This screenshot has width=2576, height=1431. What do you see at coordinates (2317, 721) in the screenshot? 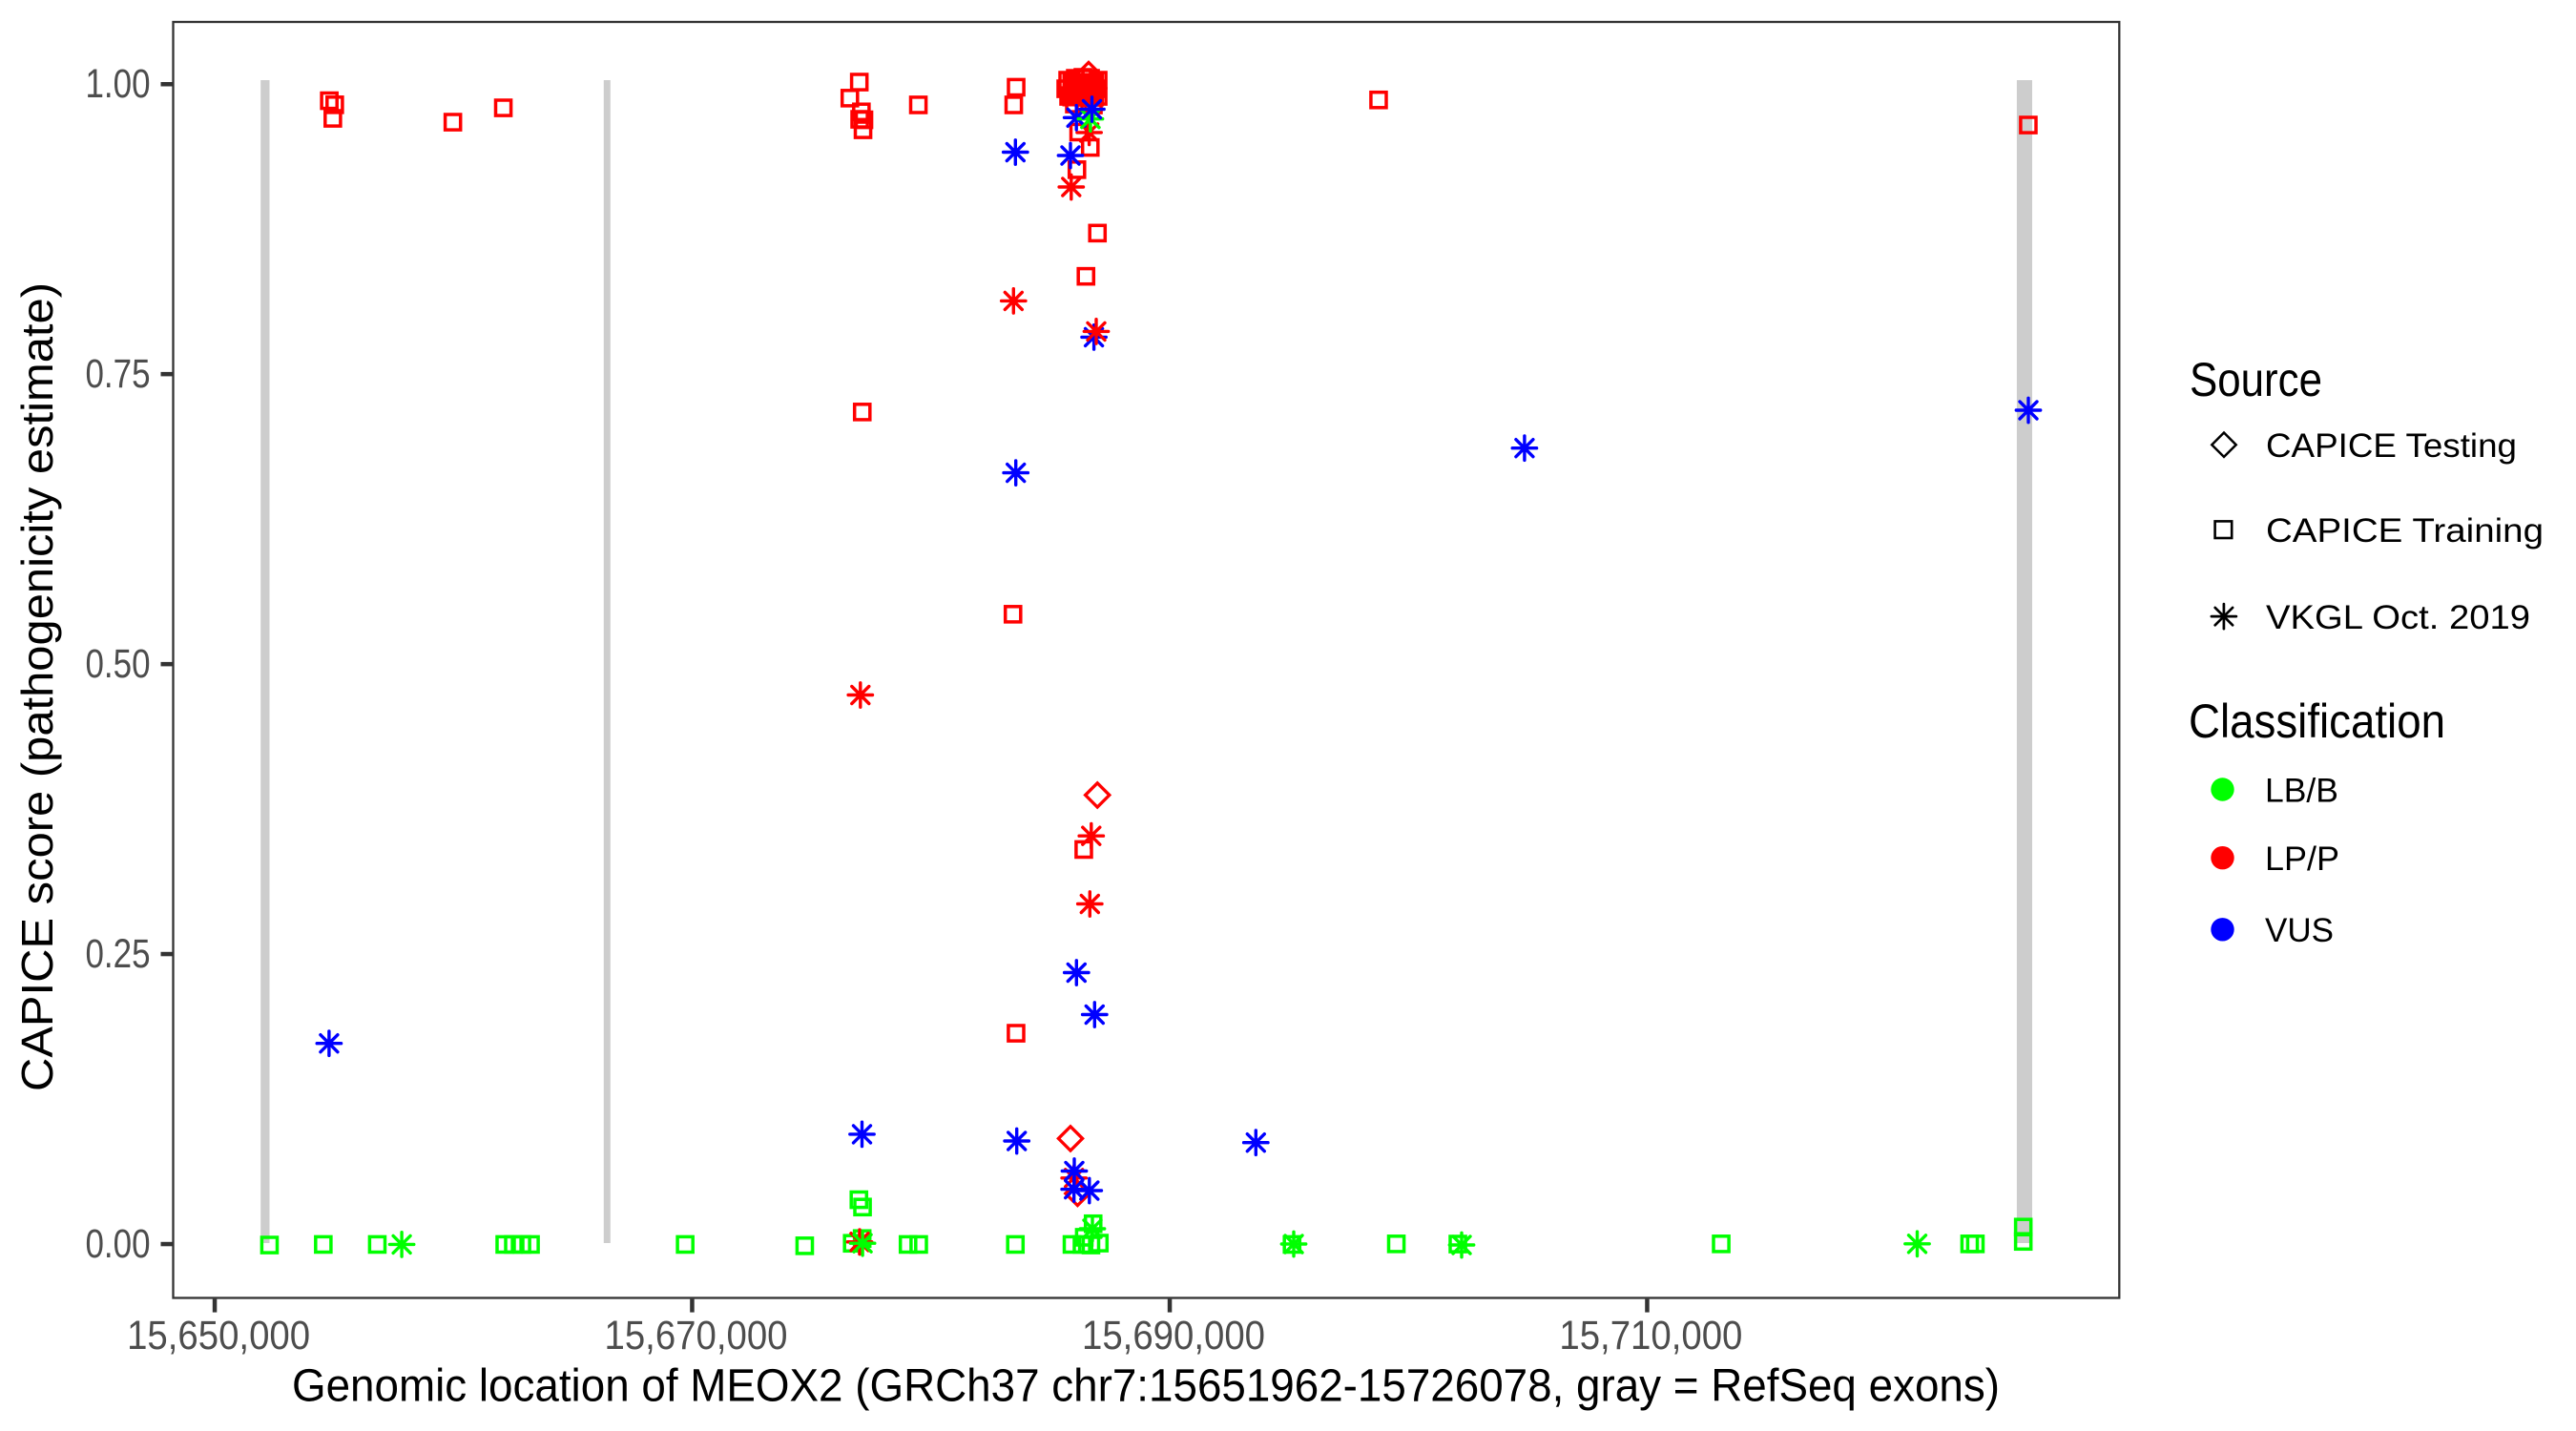
I see `svg-text: Classification` at bounding box center [2317, 721].